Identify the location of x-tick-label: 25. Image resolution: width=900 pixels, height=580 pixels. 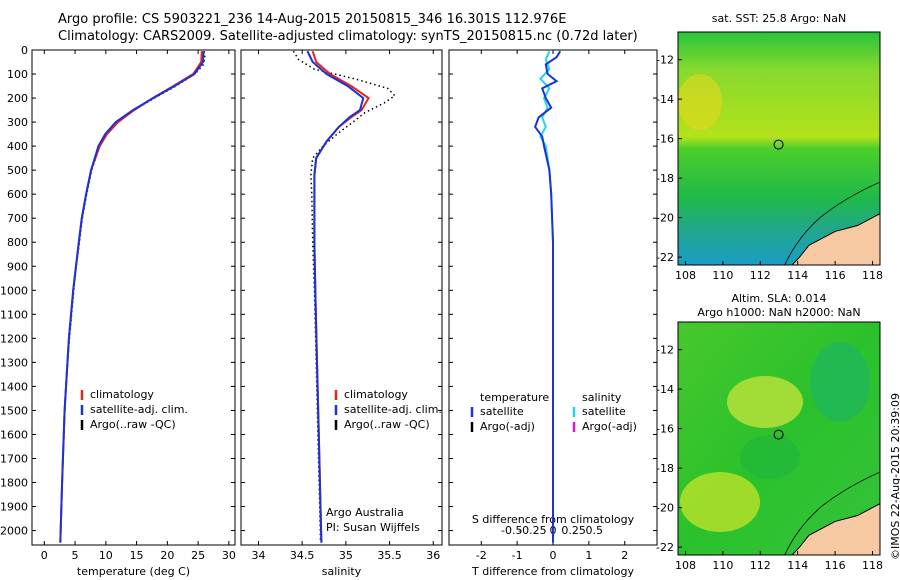
(198, 555).